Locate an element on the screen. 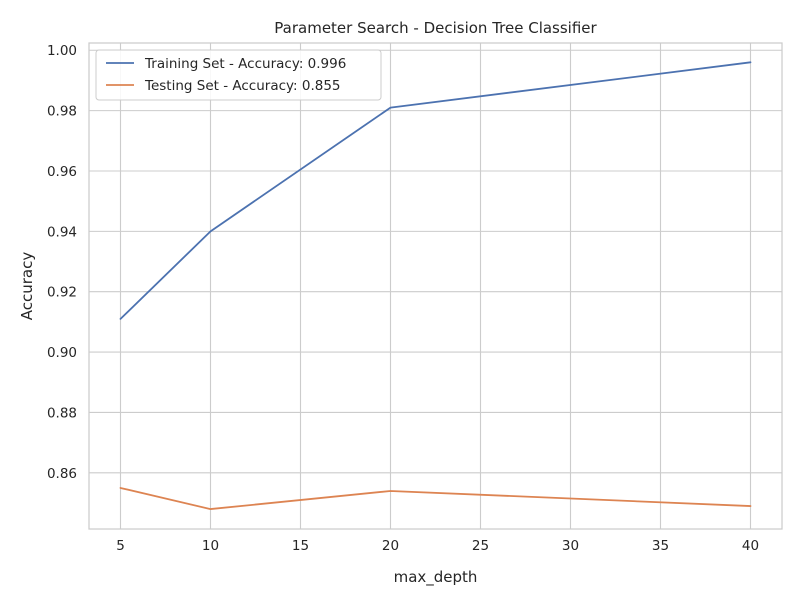 The height and width of the screenshot is (600, 800). x-tick-label: 40 is located at coordinates (750, 546).